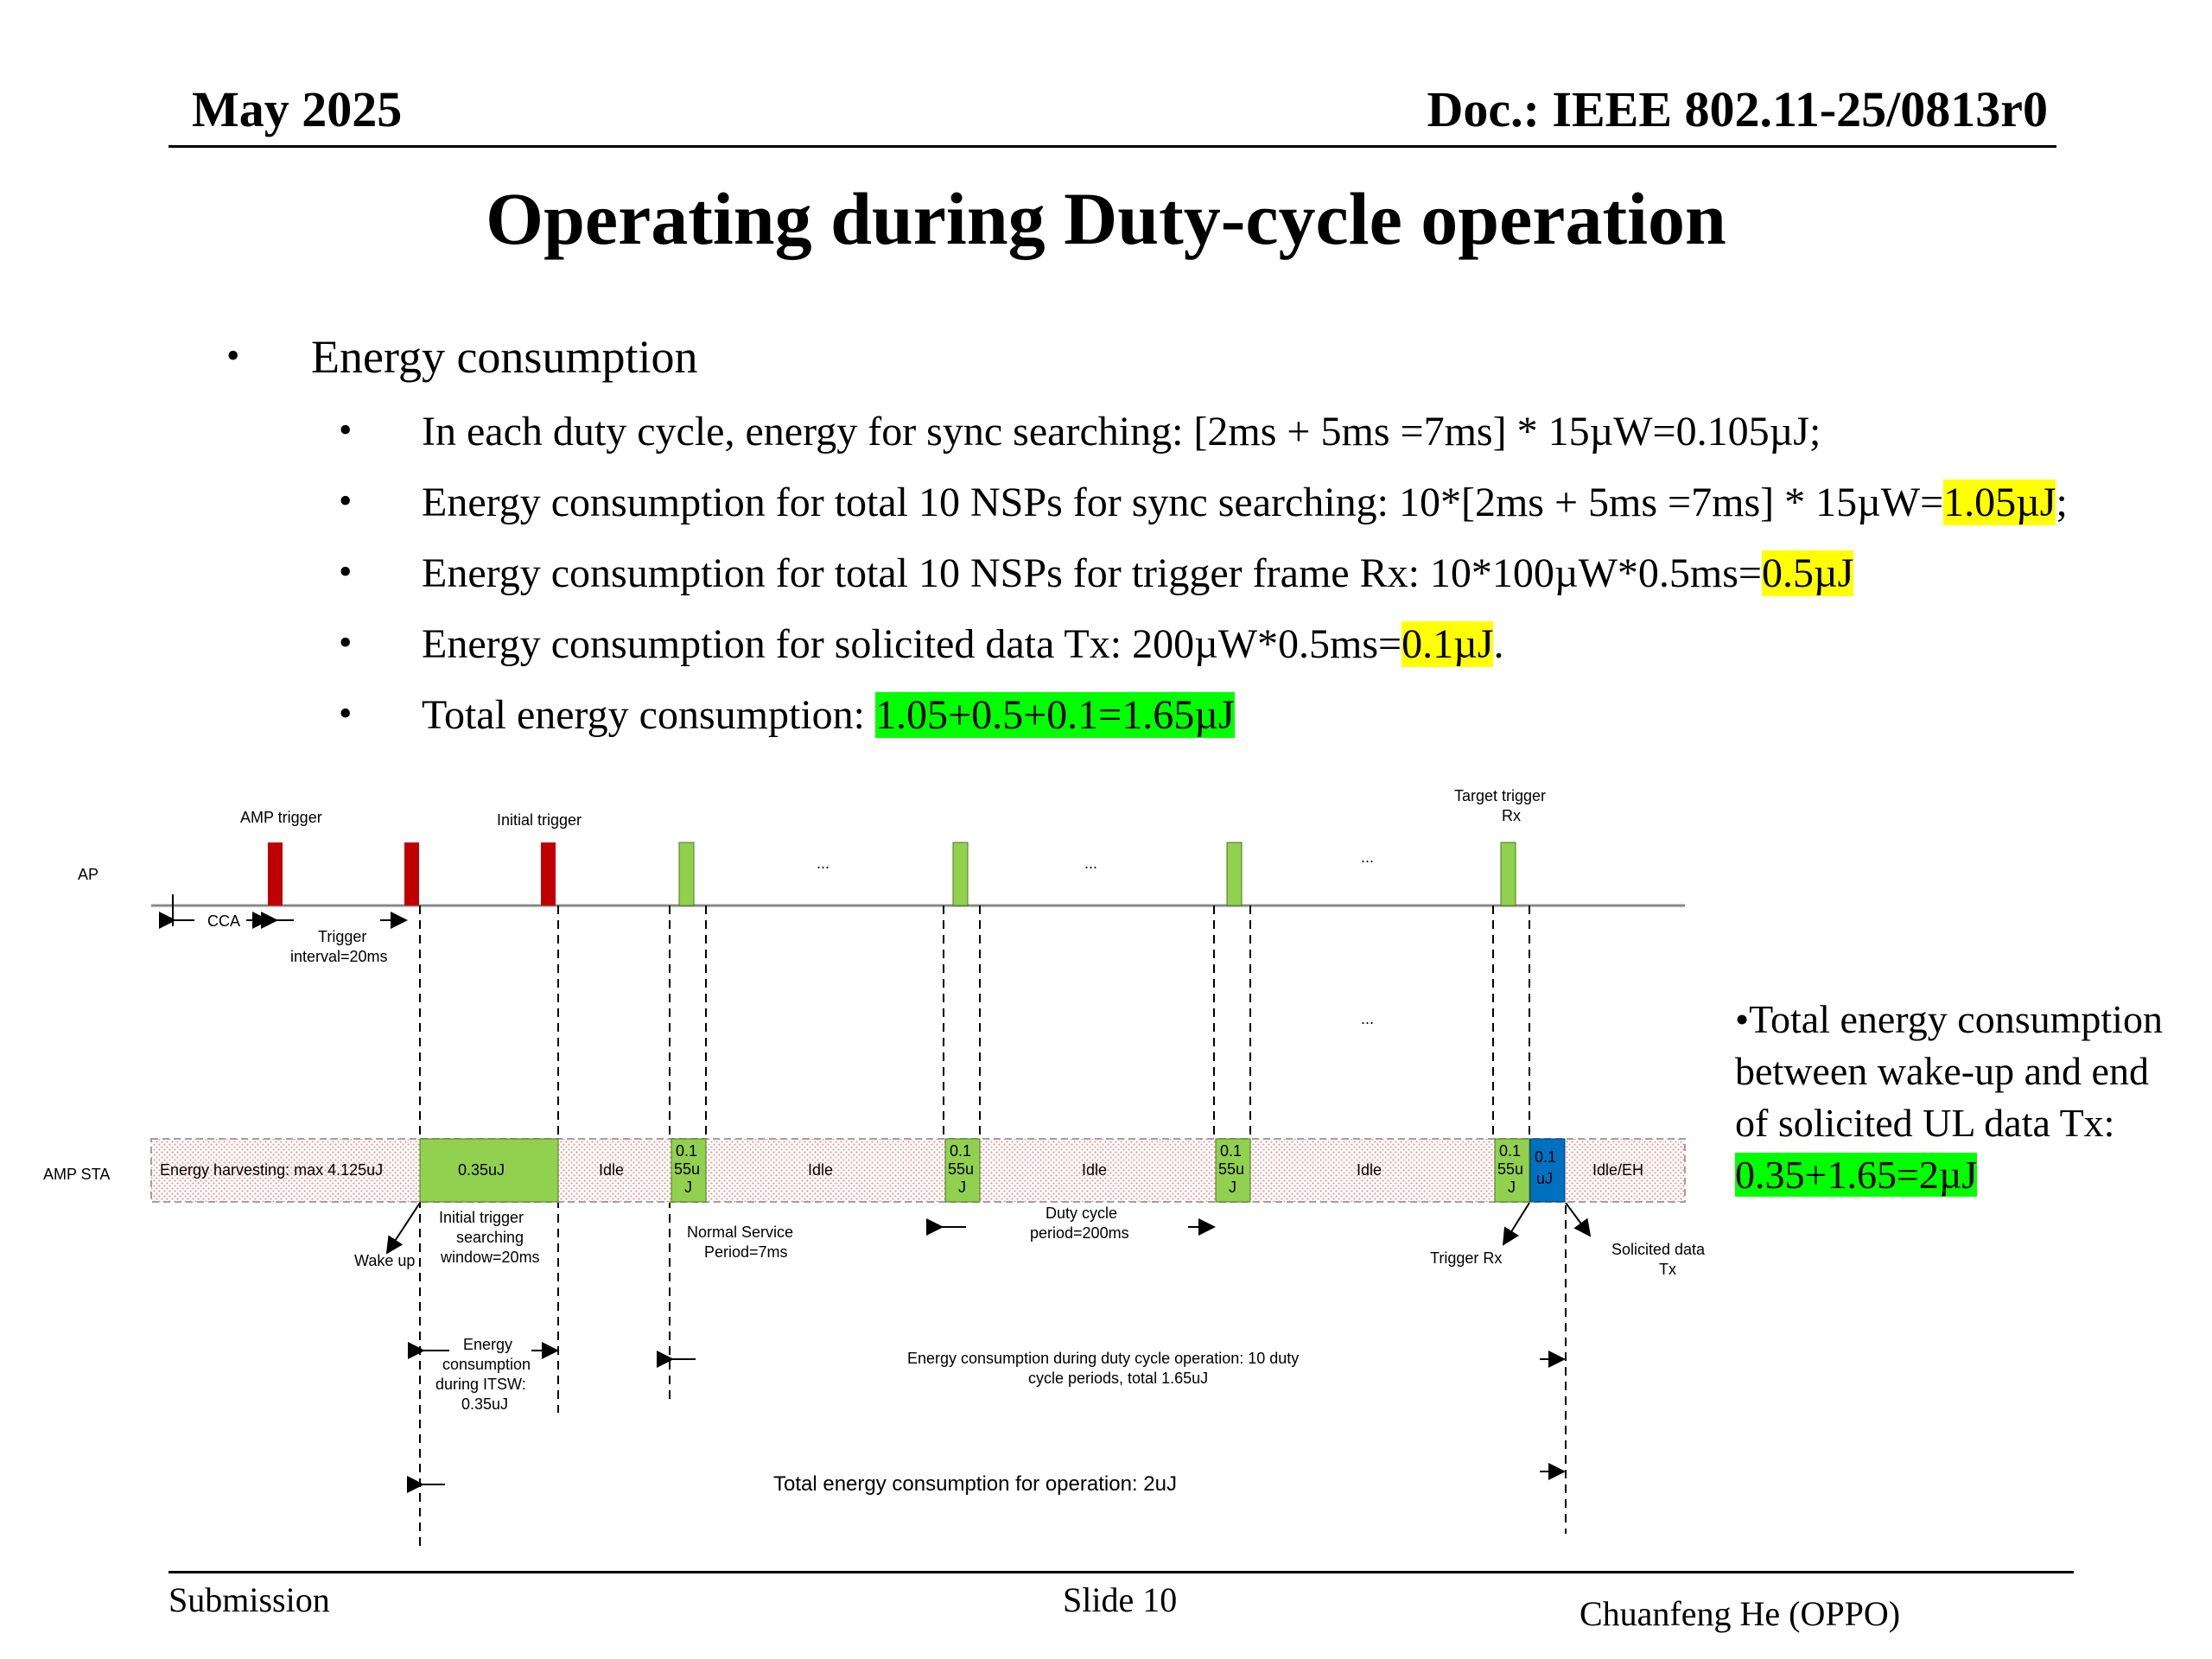  I want to click on itsw-energy-note: 0.35uJ, so click(484, 1404).